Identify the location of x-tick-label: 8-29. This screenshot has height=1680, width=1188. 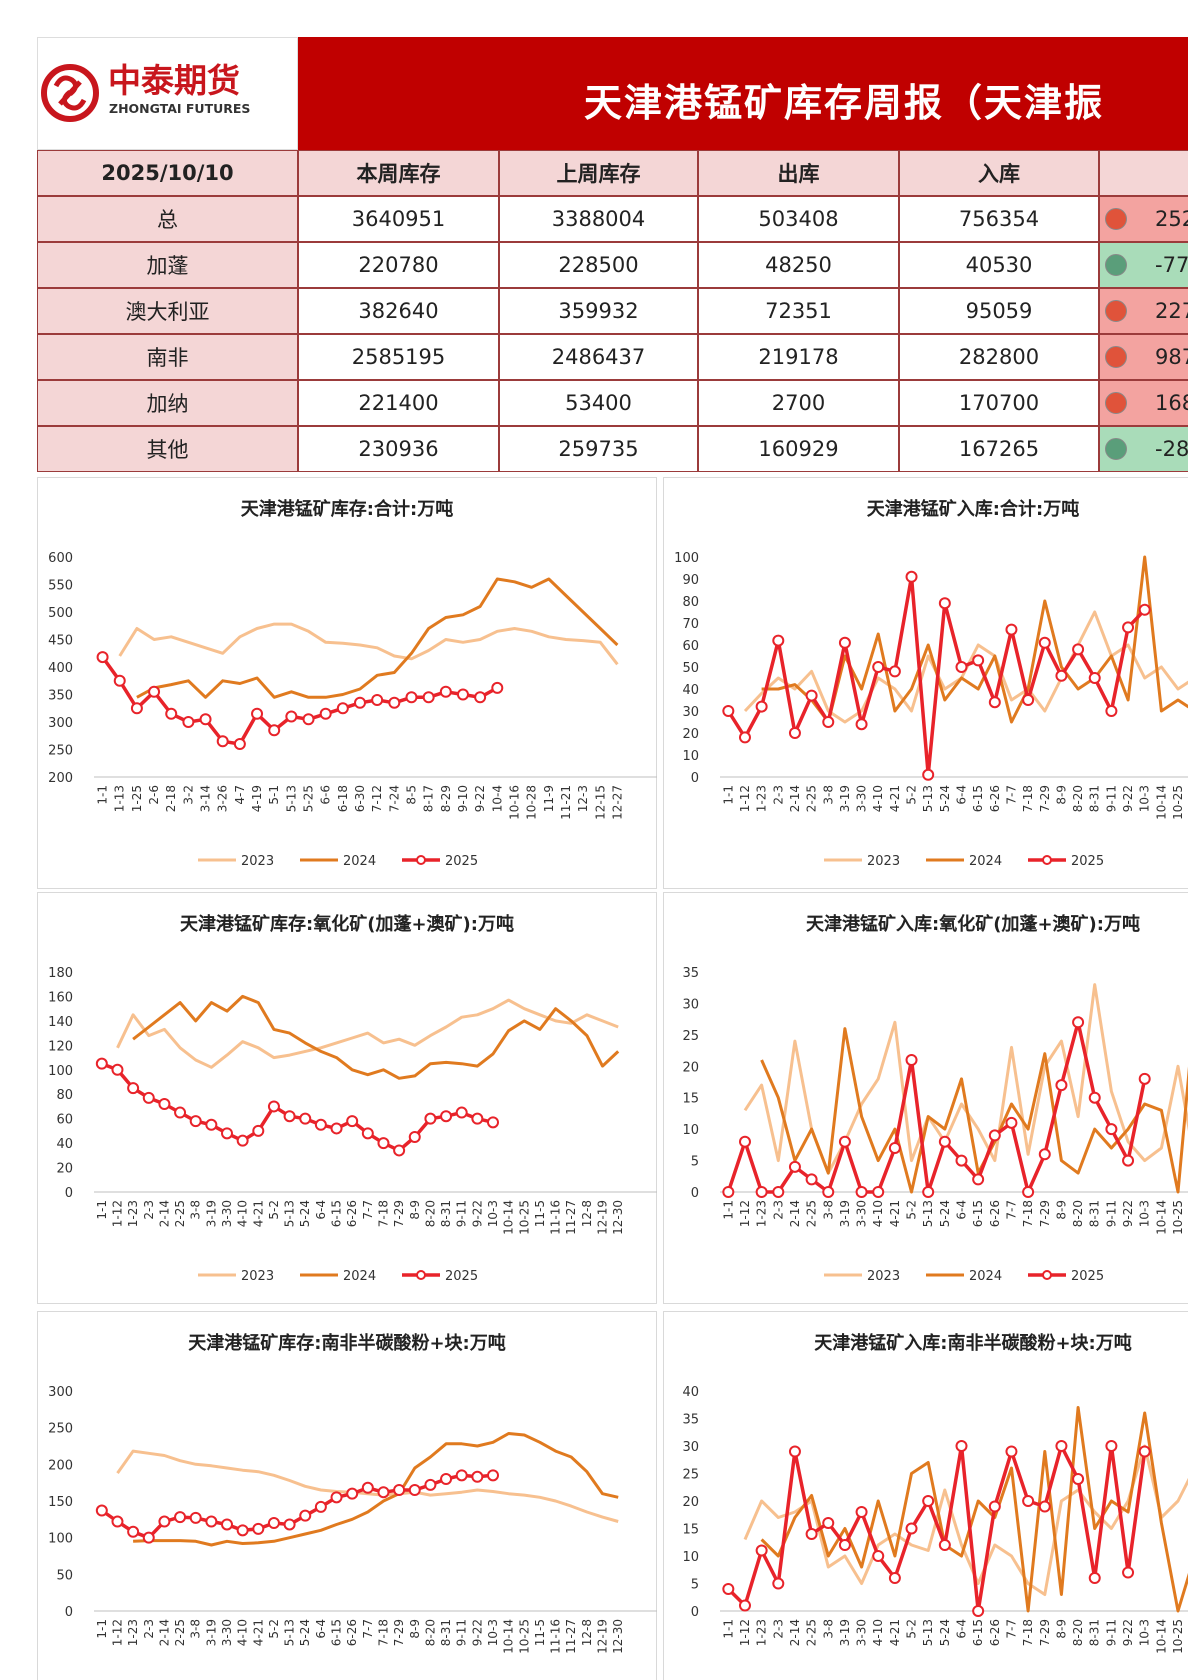
(446, 798).